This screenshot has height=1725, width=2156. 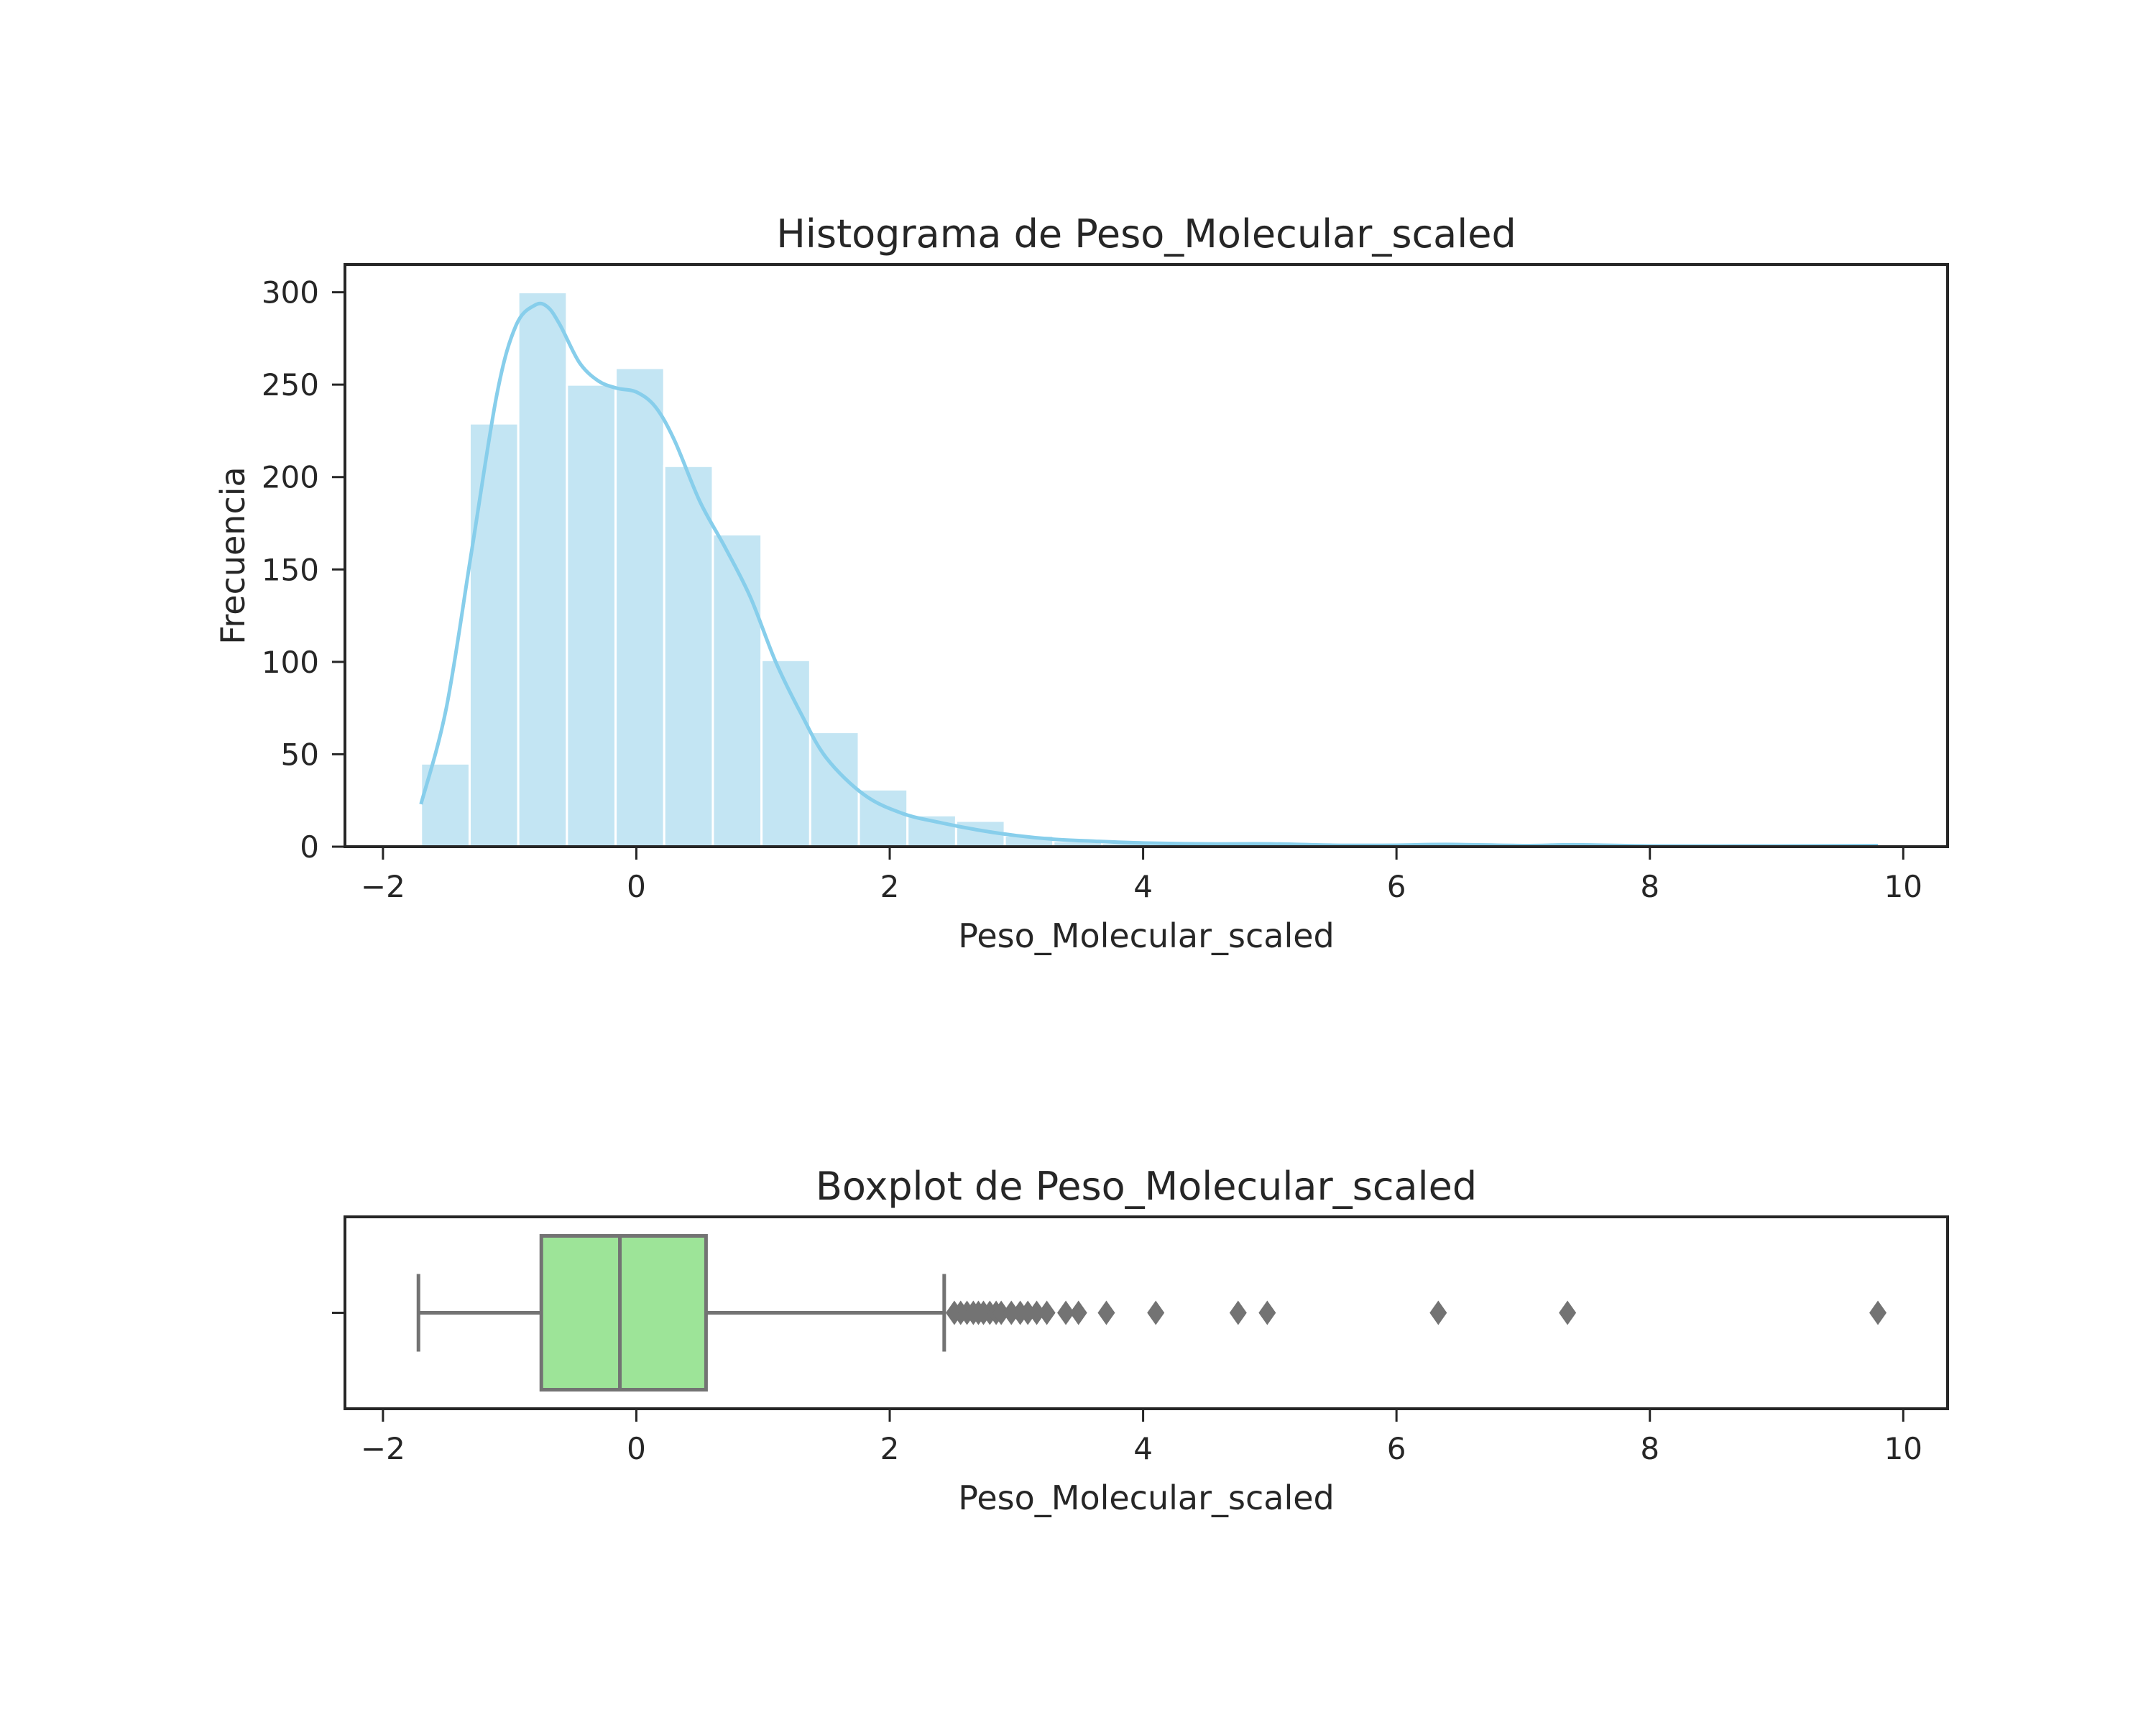 I want to click on y-tick-label: 200, so click(x=291, y=477).